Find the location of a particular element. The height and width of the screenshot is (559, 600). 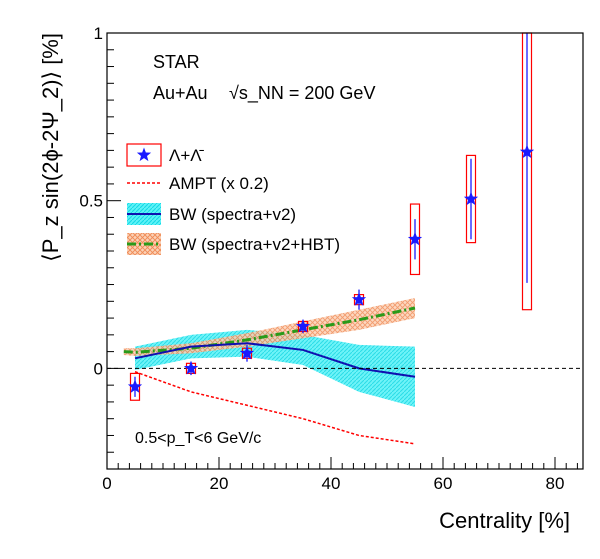

legend-label: AMPT (x 0.2) is located at coordinates (219, 183).